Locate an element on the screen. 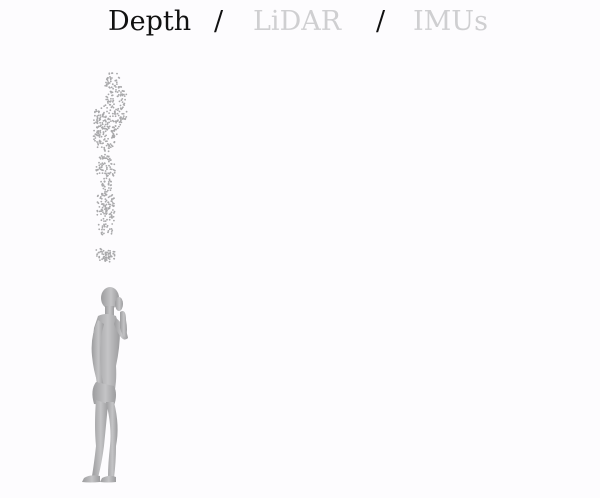  mode-depth-tab: Depth is located at coordinates (150, 21).